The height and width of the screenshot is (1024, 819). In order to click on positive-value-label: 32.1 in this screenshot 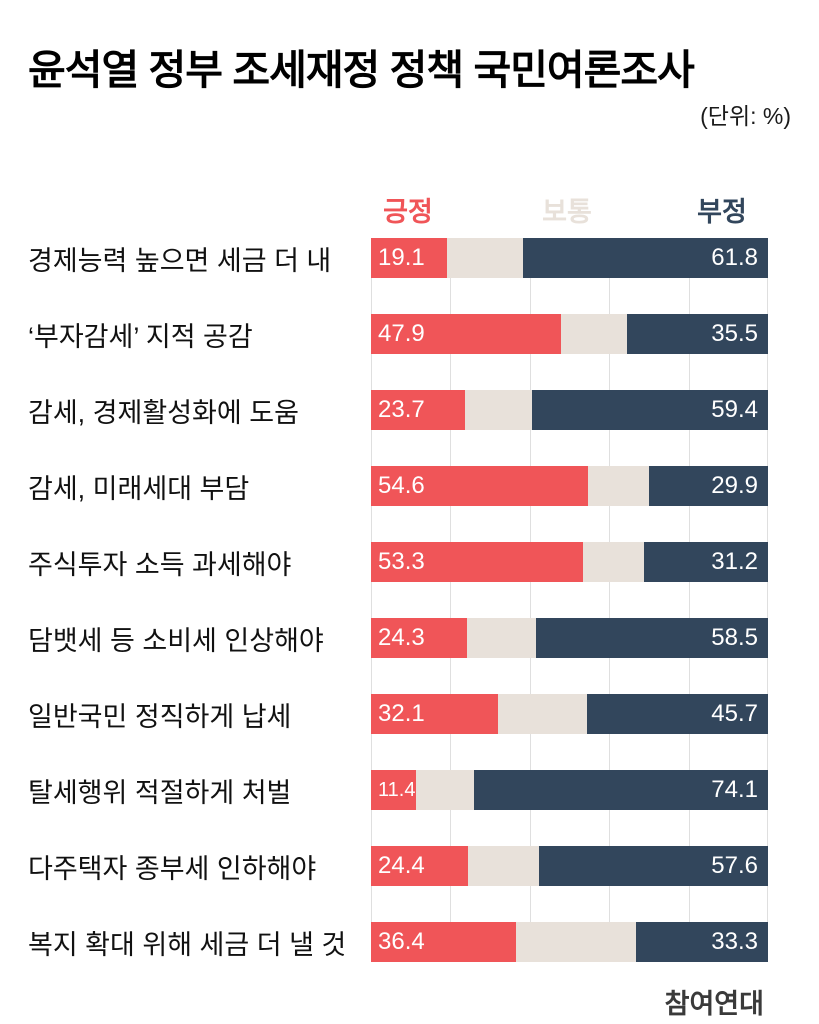, I will do `click(401, 713)`.